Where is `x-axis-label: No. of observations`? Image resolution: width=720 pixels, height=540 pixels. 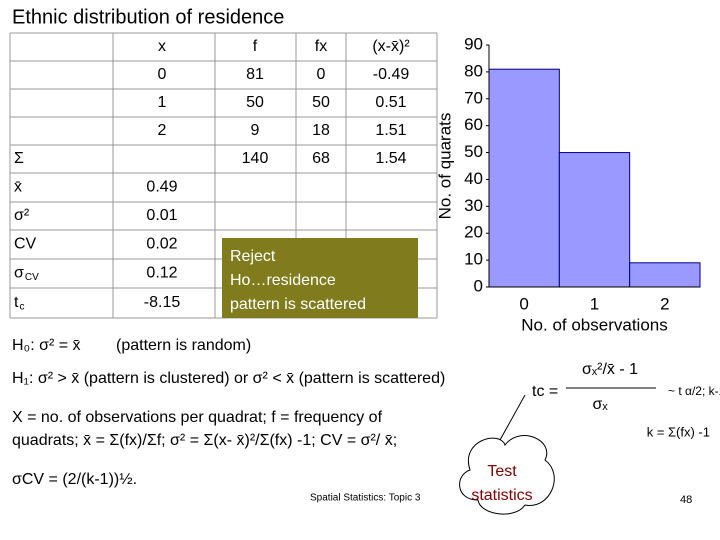
x-axis-label: No. of observations is located at coordinates (594, 324).